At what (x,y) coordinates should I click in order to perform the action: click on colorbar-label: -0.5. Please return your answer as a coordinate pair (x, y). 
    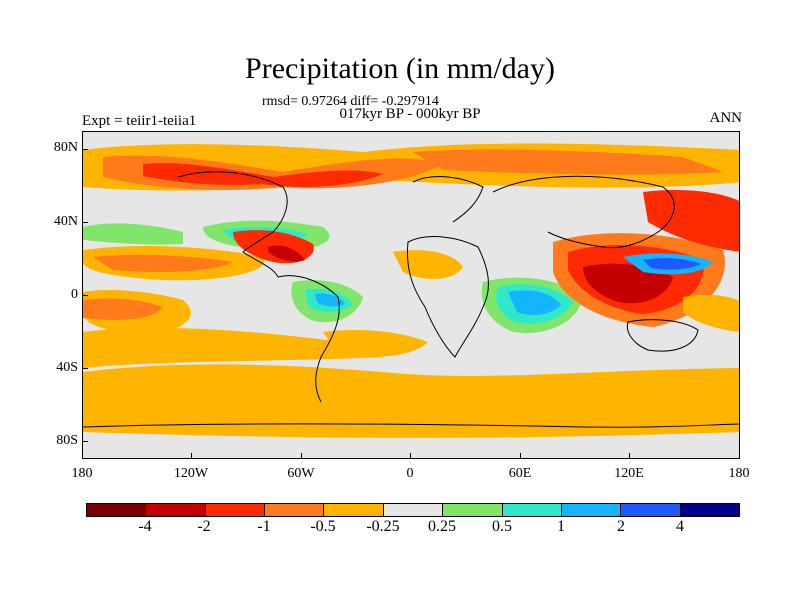
    Looking at the image, I should click on (323, 526).